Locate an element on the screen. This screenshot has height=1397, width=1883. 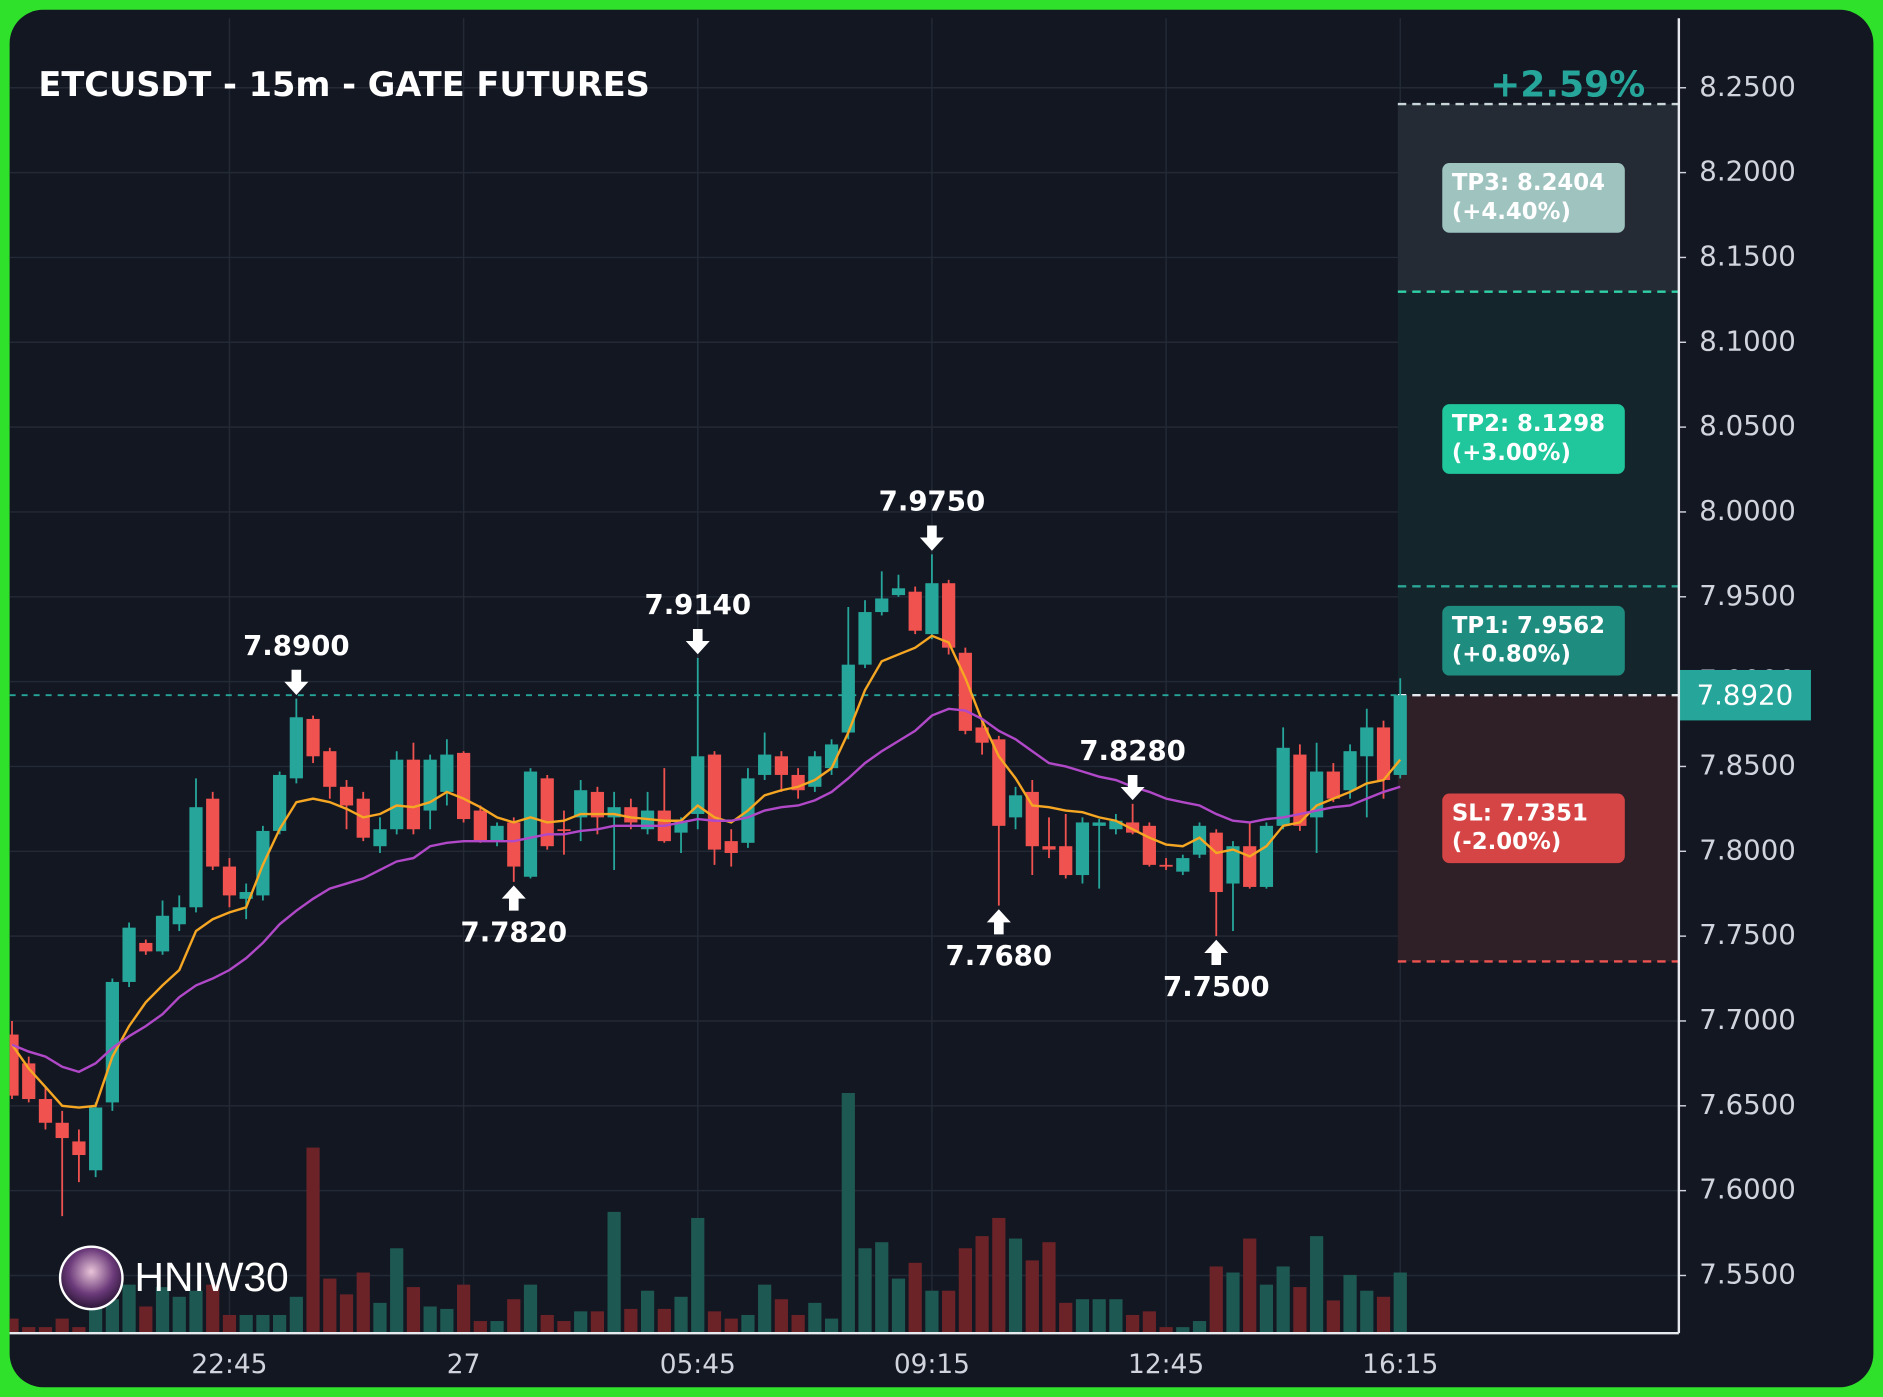
x-tick-label: 09:15 is located at coordinates (932, 1364).